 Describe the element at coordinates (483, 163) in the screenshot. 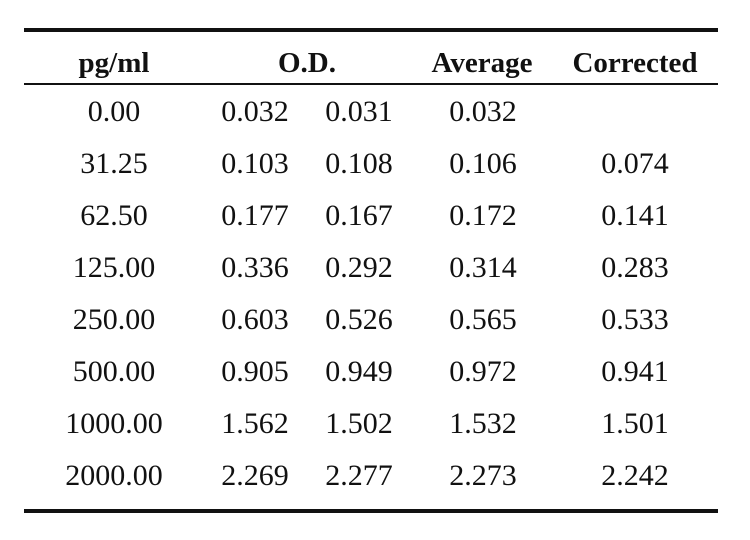

I see `cell-average: 0.106` at that location.